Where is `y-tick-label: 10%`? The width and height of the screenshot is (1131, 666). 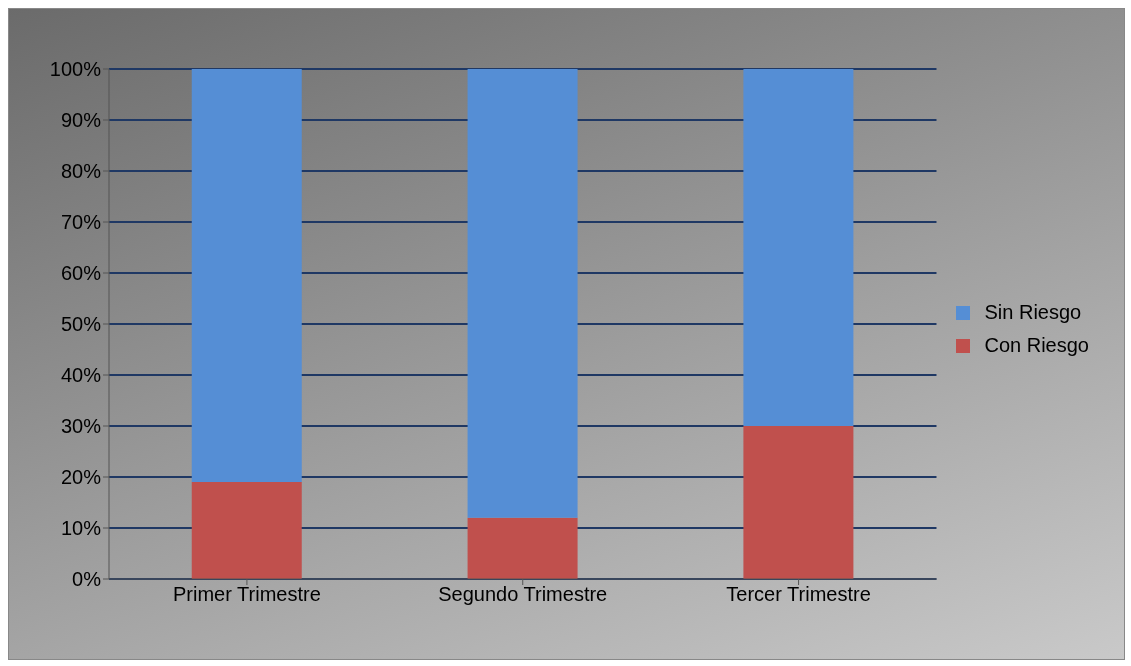
y-tick-label: 10% is located at coordinates (81, 528).